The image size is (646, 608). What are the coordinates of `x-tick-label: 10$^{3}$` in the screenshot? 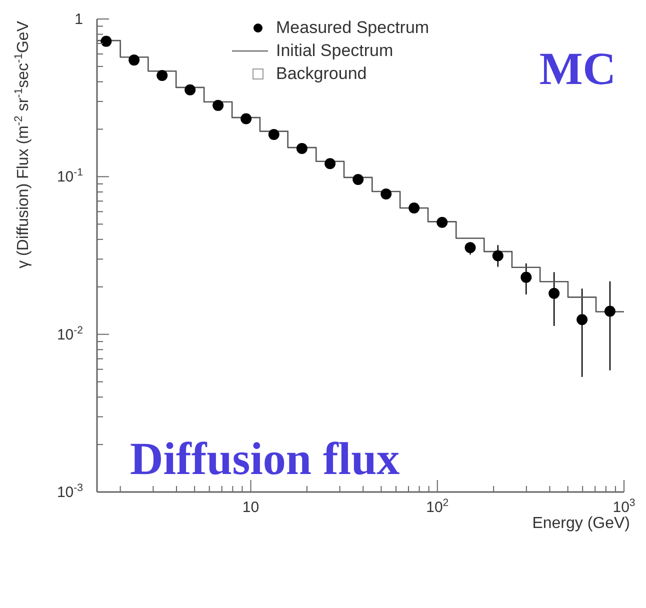 It's located at (624, 506).